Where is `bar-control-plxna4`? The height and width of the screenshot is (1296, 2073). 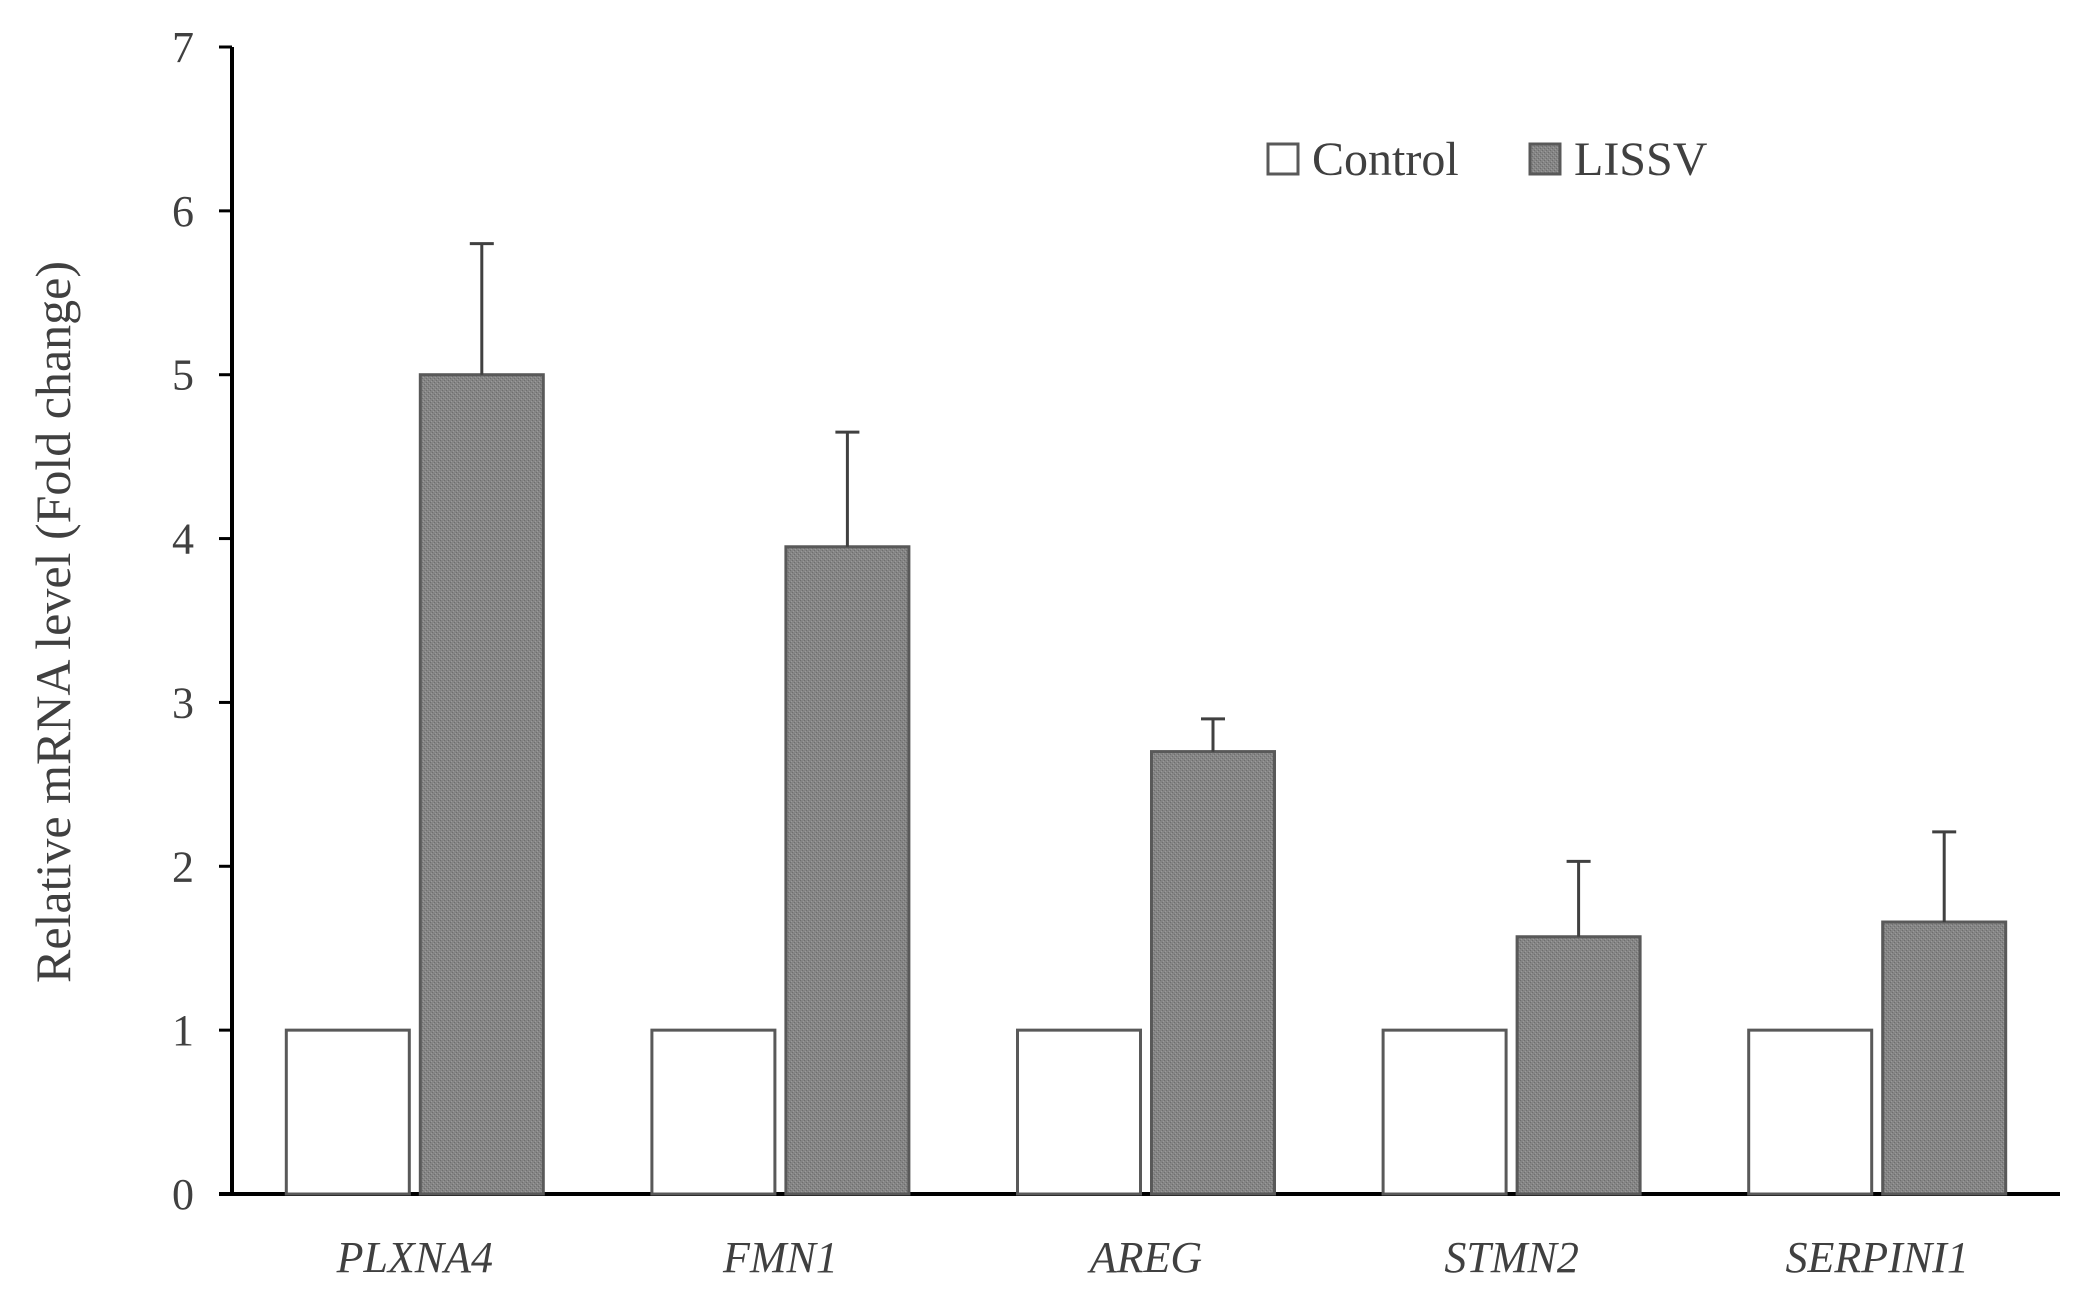 bar-control-plxna4 is located at coordinates (347, 1112).